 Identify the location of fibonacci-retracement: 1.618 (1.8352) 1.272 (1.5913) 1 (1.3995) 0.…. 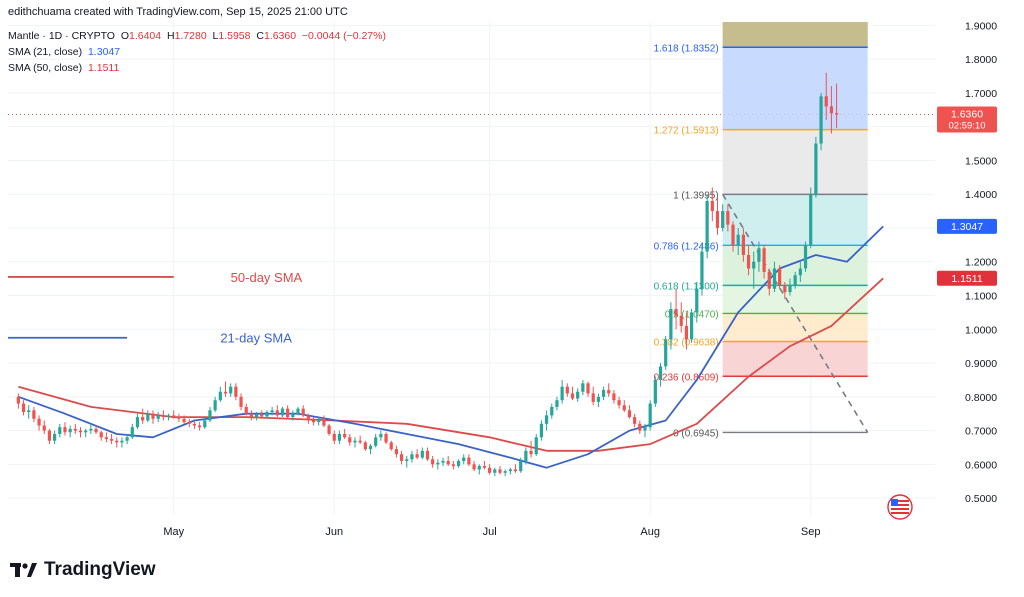
(761, 230).